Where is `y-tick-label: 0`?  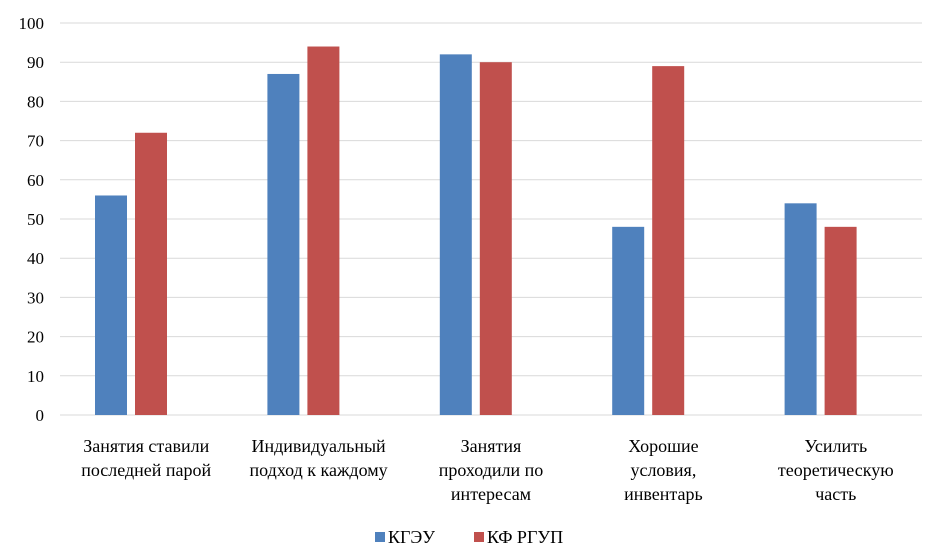
y-tick-label: 0 is located at coordinates (40, 415).